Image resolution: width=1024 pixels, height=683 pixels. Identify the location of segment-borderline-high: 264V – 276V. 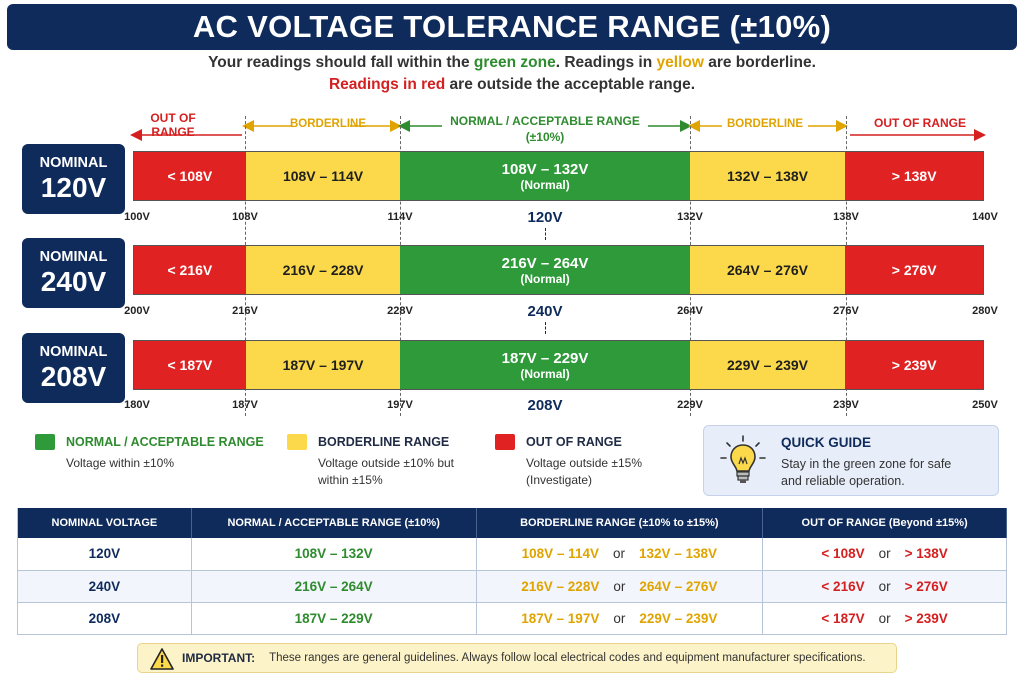
(767, 270).